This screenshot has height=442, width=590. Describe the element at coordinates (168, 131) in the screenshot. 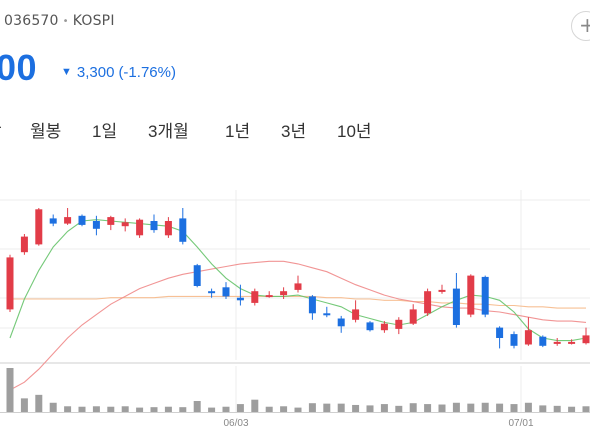

I see `tab-3months: 3개월` at that location.